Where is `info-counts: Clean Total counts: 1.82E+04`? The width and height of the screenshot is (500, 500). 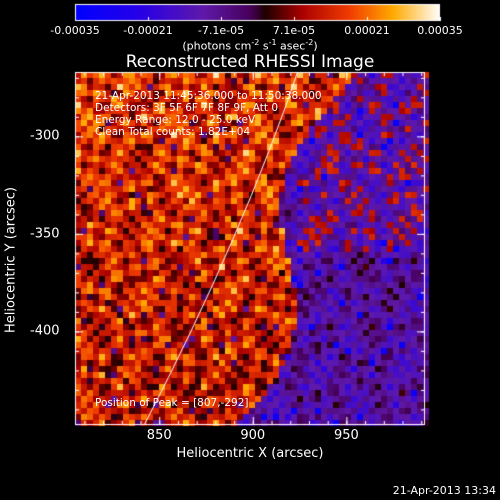
info-counts: Clean Total counts: 1.82E+04 is located at coordinates (173, 132).